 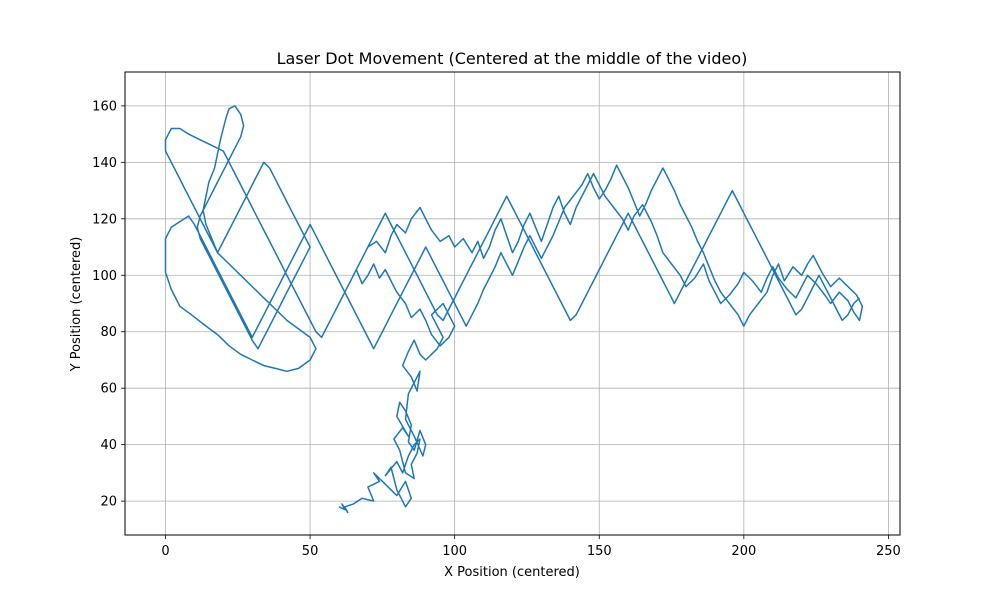 I want to click on x-tick-label: 50, so click(x=310, y=551).